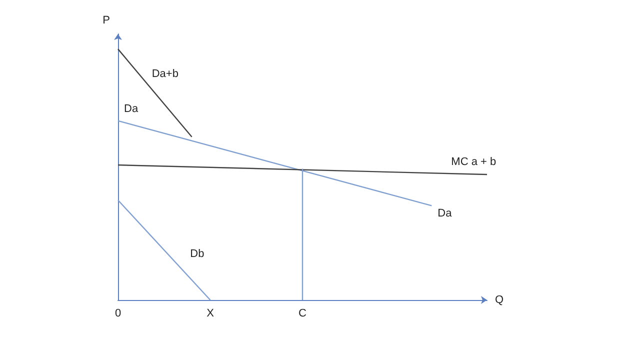 This screenshot has width=640, height=360. I want to click on annotation: Da, so click(445, 214).